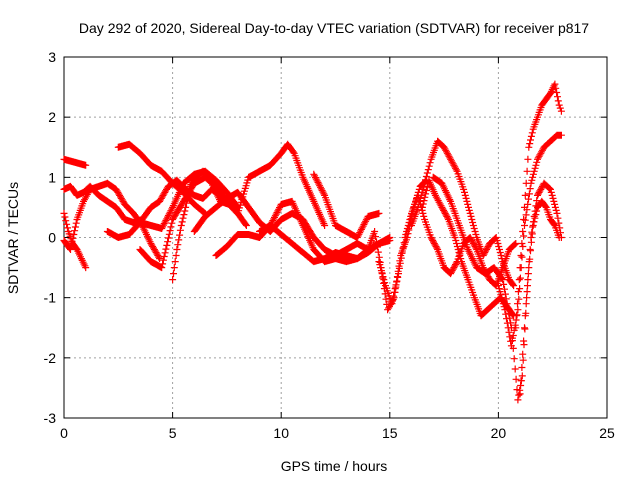 The width and height of the screenshot is (640, 480). I want to click on y-axis-label: SDTVAR / TECUs, so click(13, 238).